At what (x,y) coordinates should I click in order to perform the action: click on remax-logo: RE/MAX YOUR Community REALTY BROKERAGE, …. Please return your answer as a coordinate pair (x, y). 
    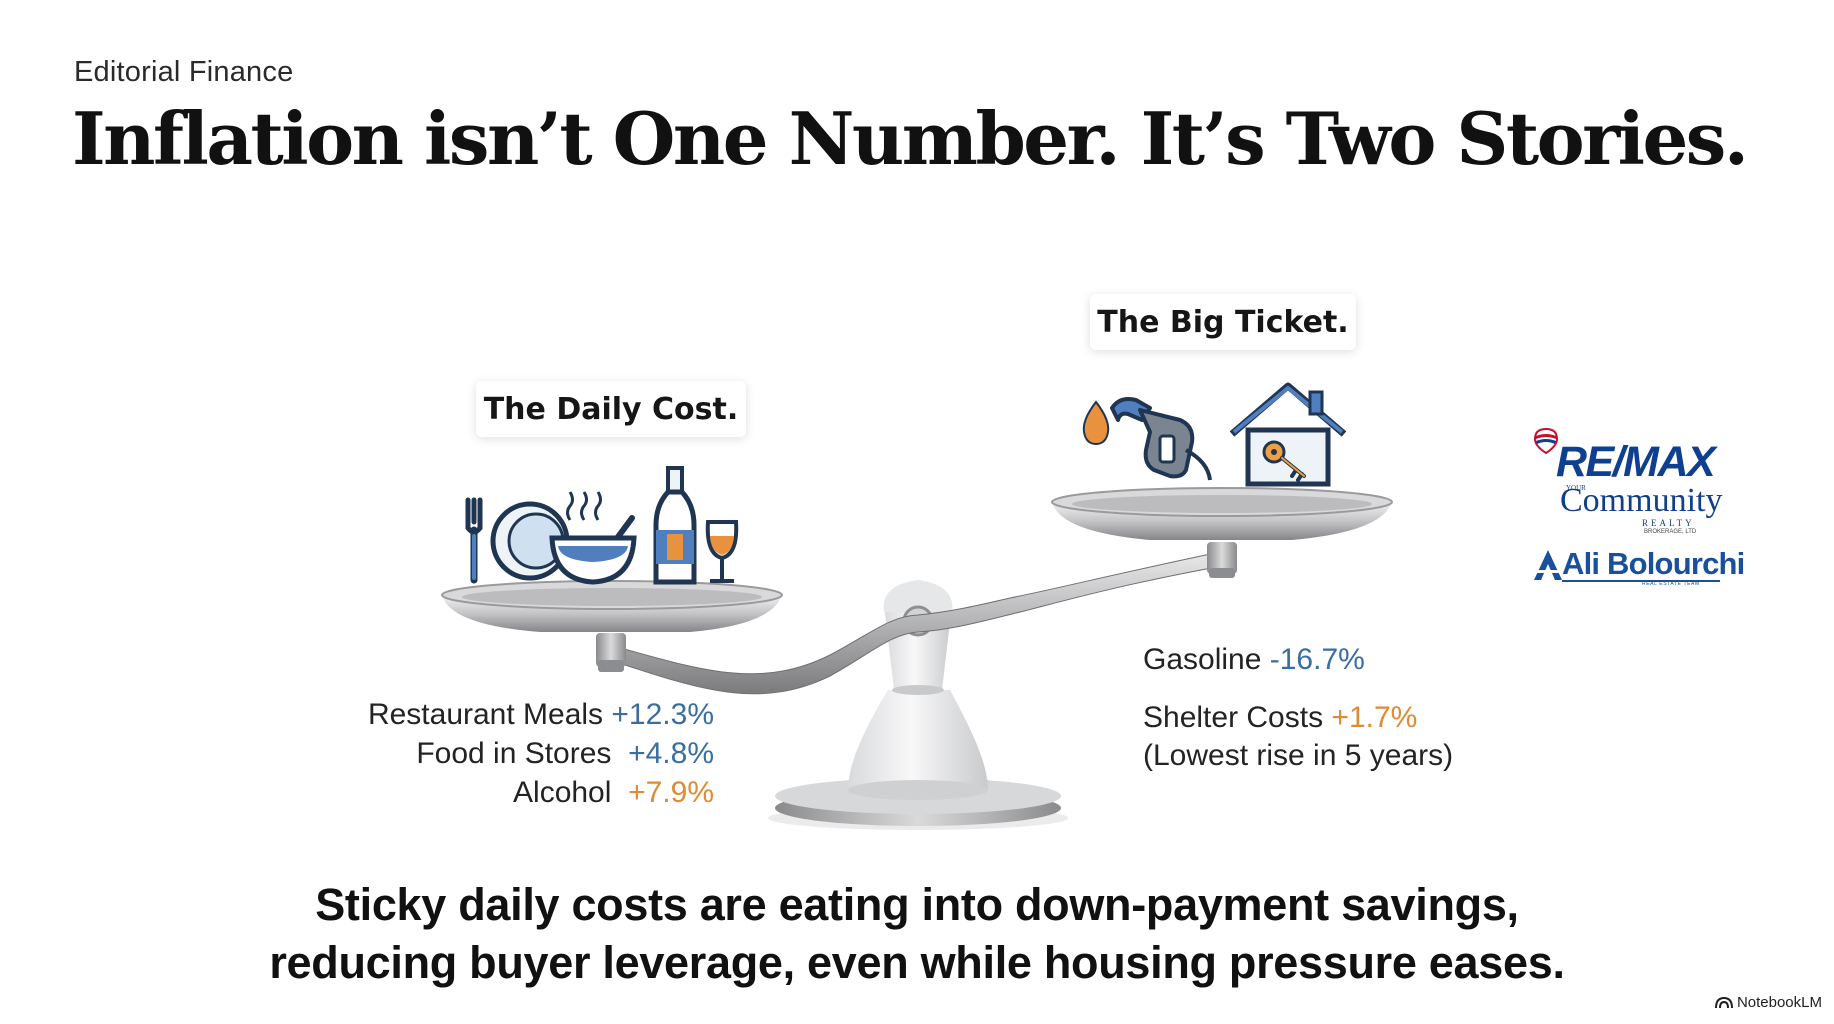
    Looking at the image, I should click on (1629, 508).